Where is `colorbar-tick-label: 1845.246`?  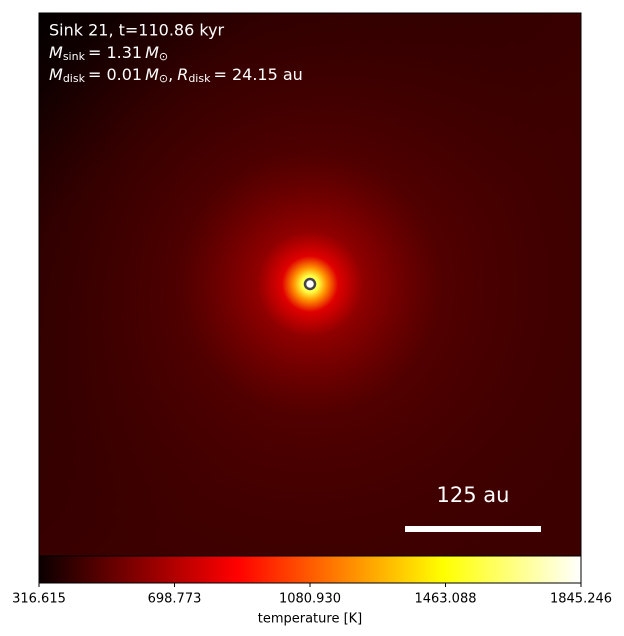
colorbar-tick-label: 1845.246 is located at coordinates (581, 599).